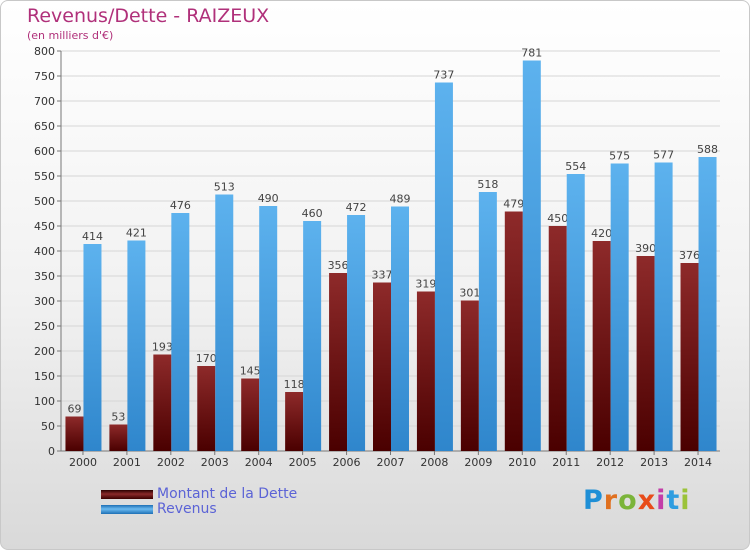 Image resolution: width=750 pixels, height=550 pixels. Describe the element at coordinates (44, 301) in the screenshot. I see `y-tick-label: 300` at that location.